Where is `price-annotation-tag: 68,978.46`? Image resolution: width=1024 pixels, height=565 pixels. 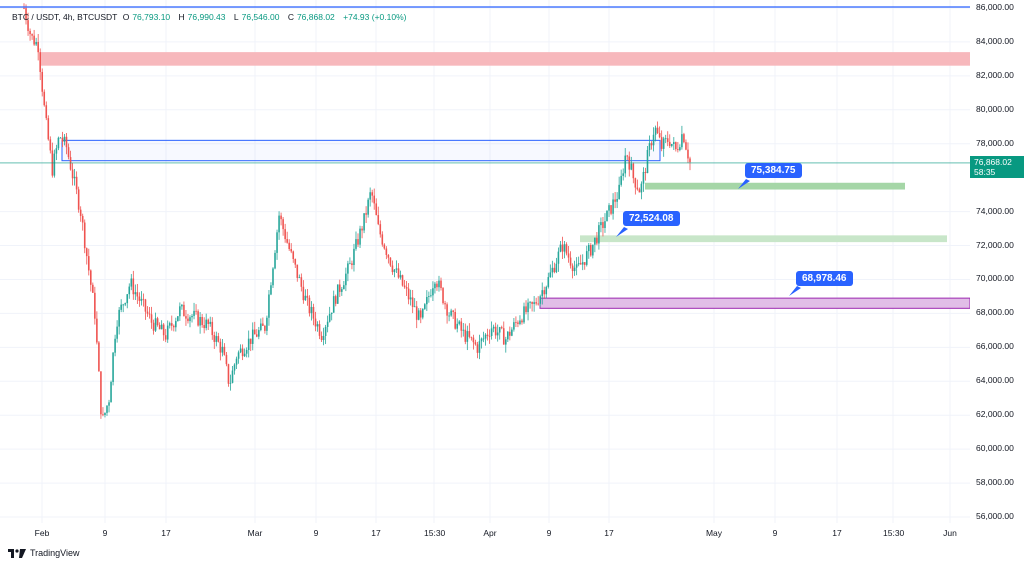
price-annotation-tag: 68,978.46 is located at coordinates (824, 278).